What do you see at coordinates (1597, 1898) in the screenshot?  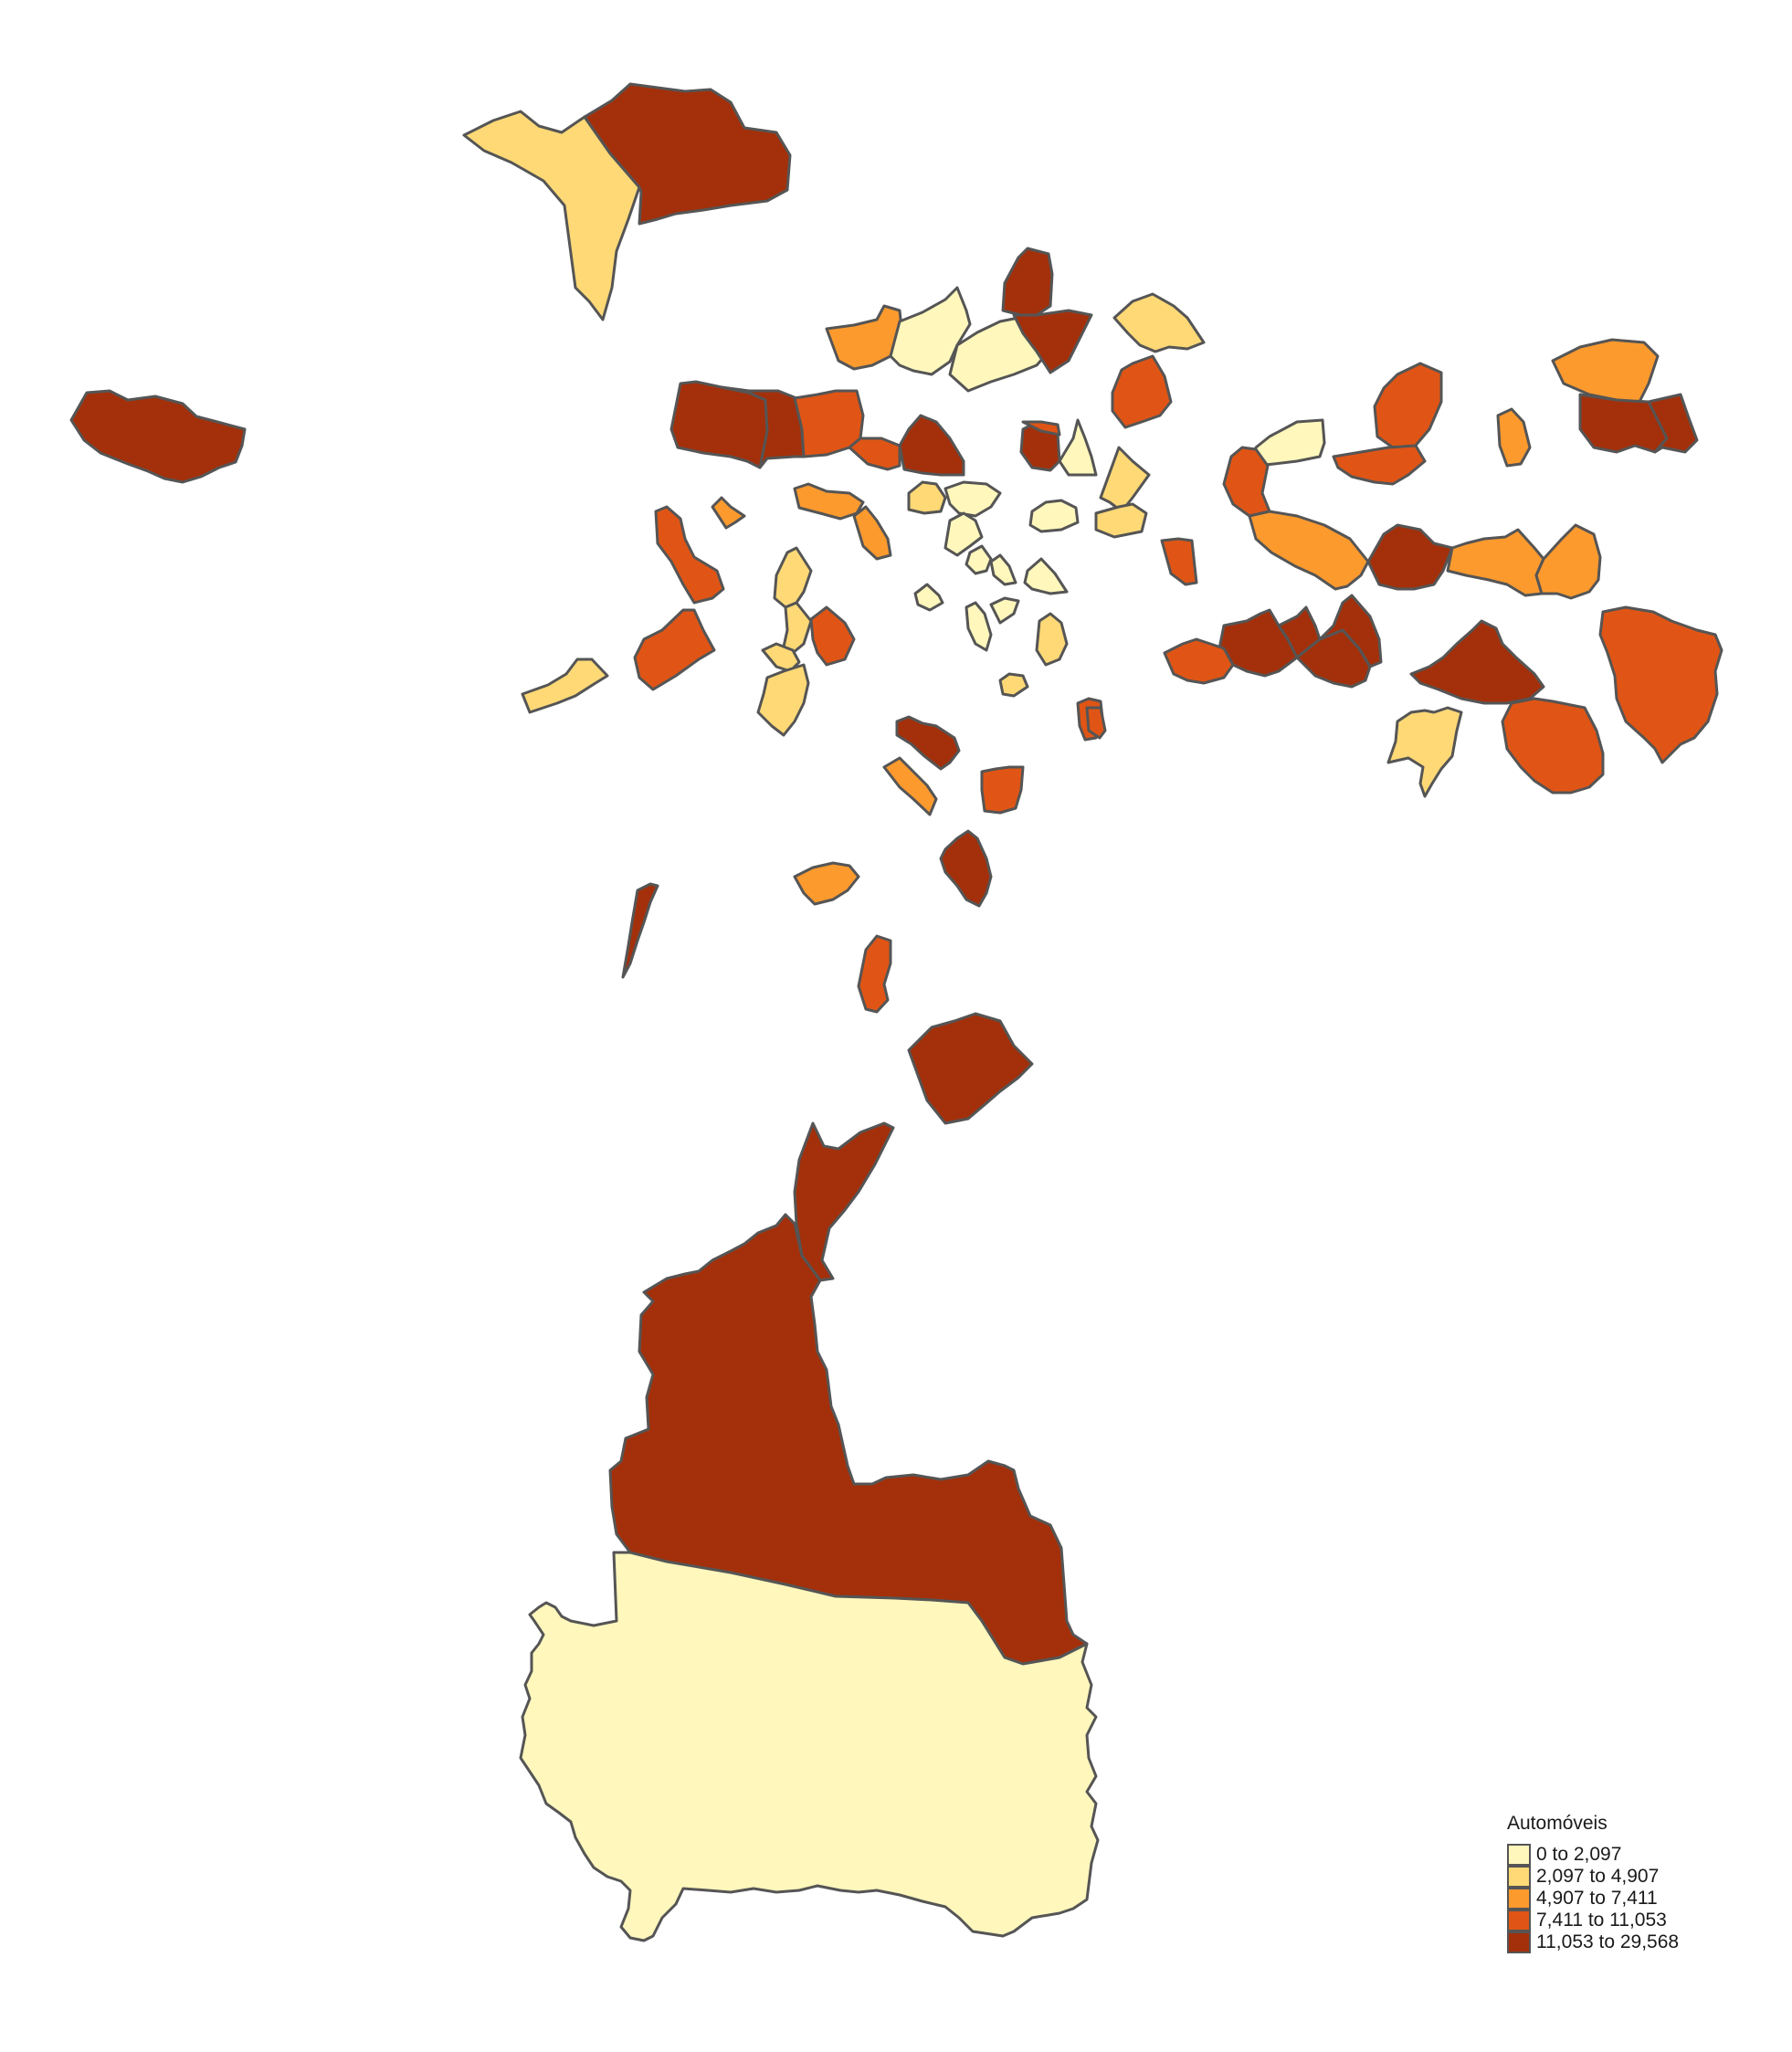 I see `legend-label: 4,907 to 7,411` at bounding box center [1597, 1898].